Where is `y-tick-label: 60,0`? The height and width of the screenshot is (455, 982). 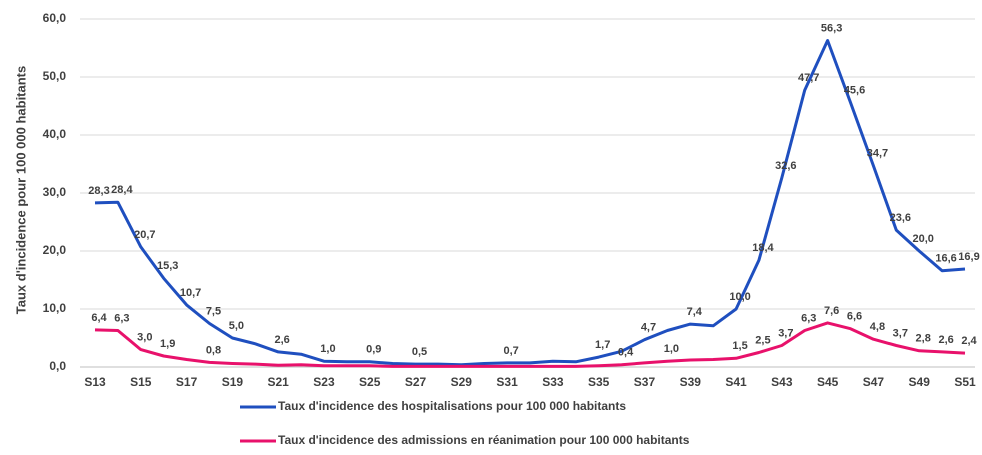 y-tick-label: 60,0 is located at coordinates (55, 18).